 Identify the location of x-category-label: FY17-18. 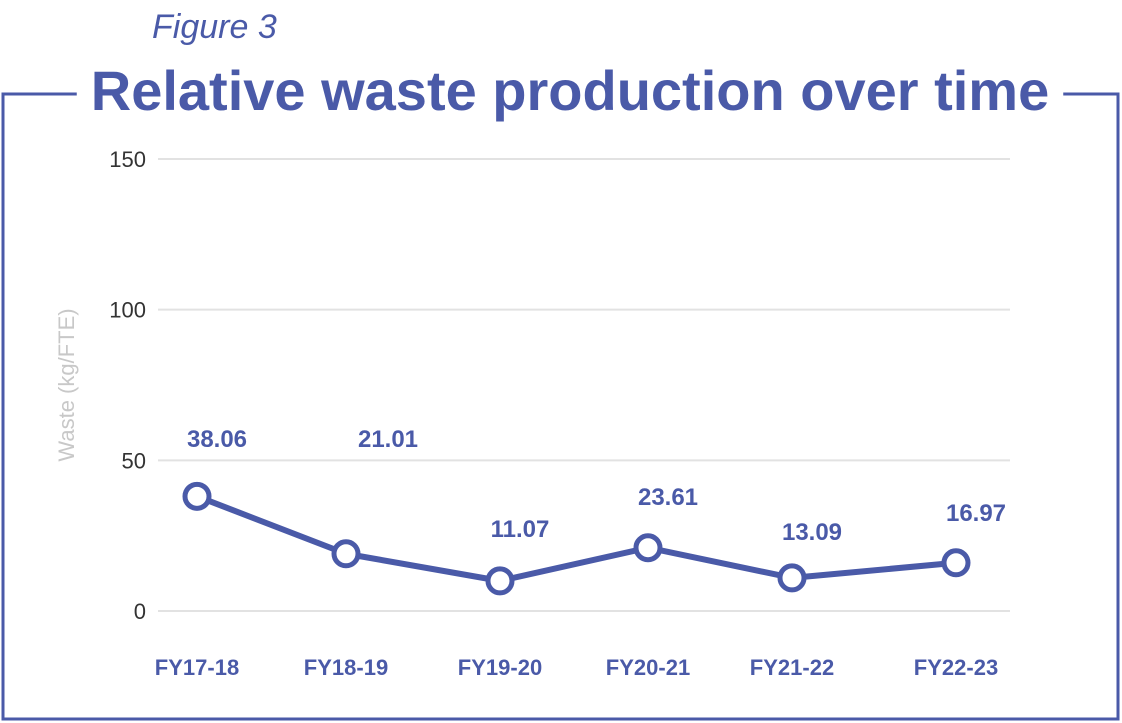
(197, 667).